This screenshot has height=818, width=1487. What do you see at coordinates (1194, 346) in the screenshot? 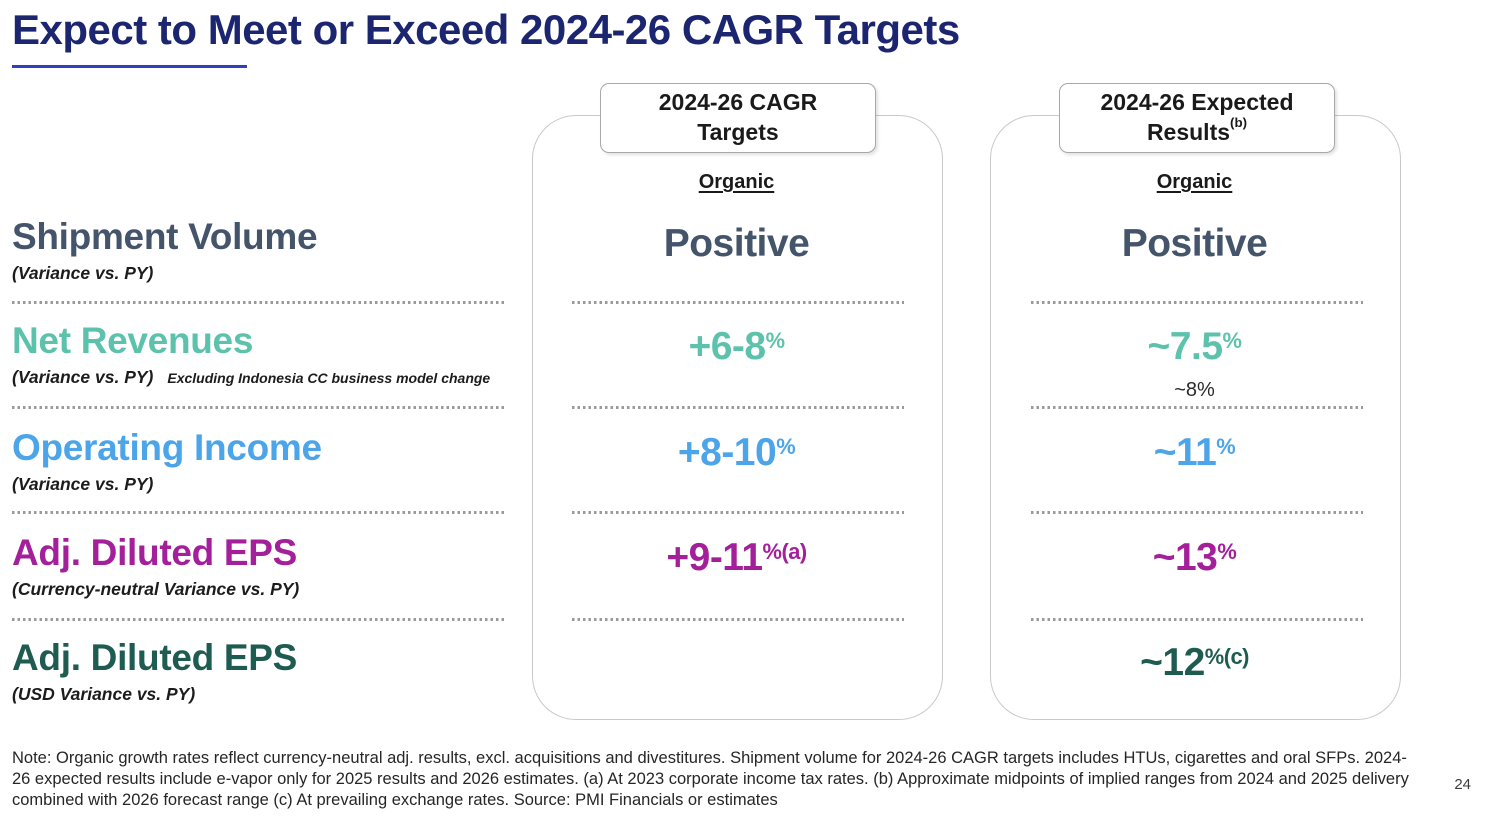
I see `value-results-net-revenues: ~7.5%` at bounding box center [1194, 346].